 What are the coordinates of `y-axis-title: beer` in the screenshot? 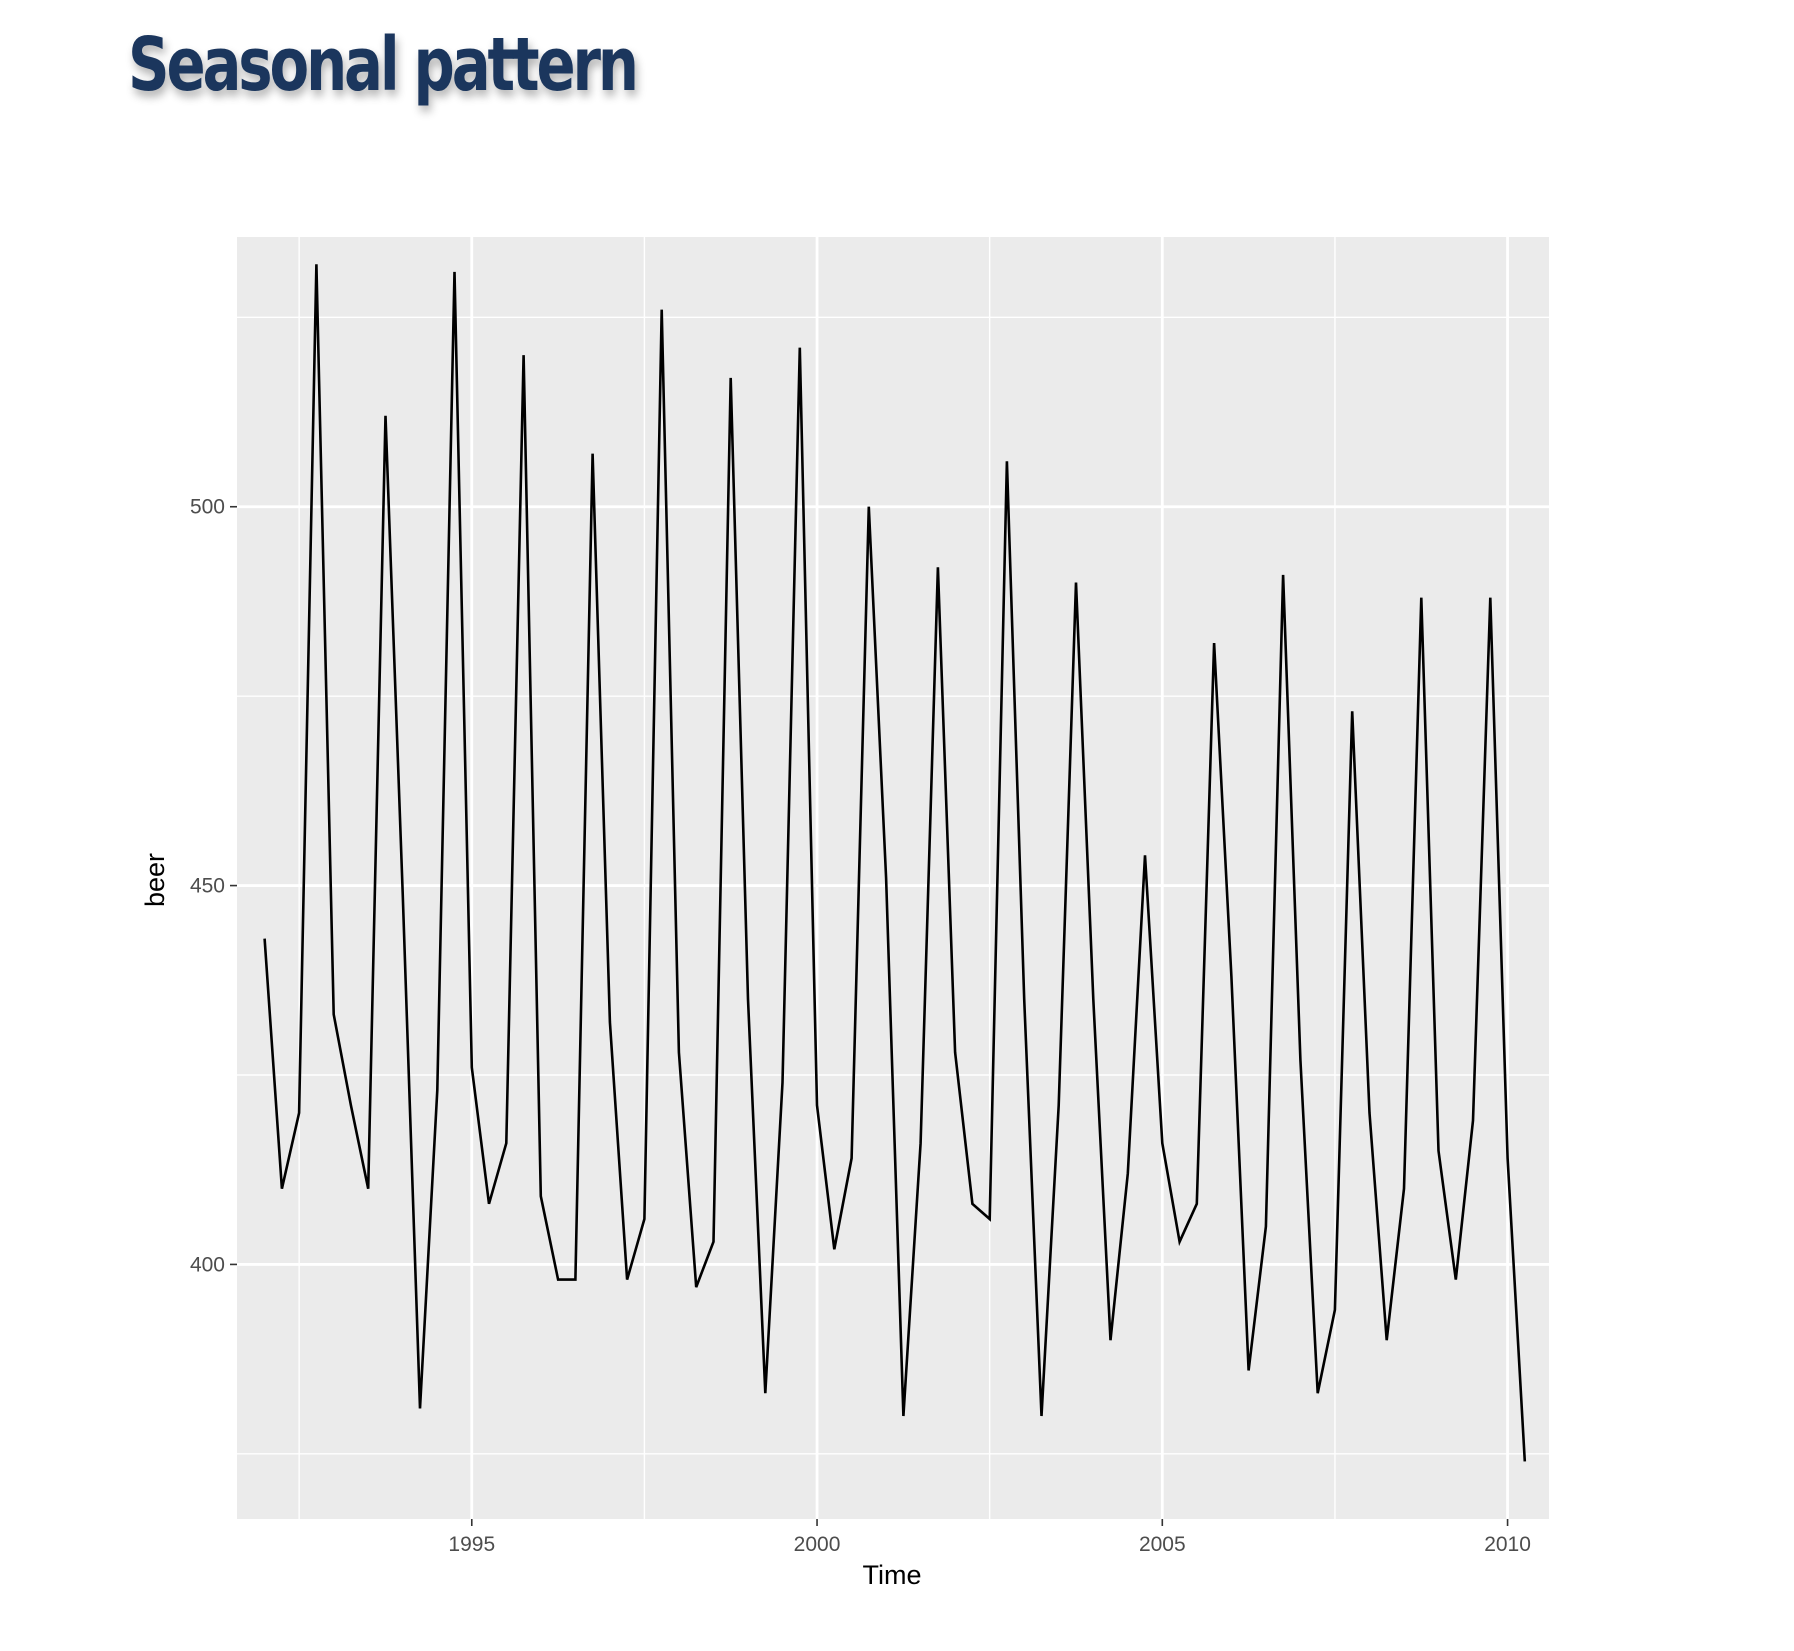 It's located at (155, 880).